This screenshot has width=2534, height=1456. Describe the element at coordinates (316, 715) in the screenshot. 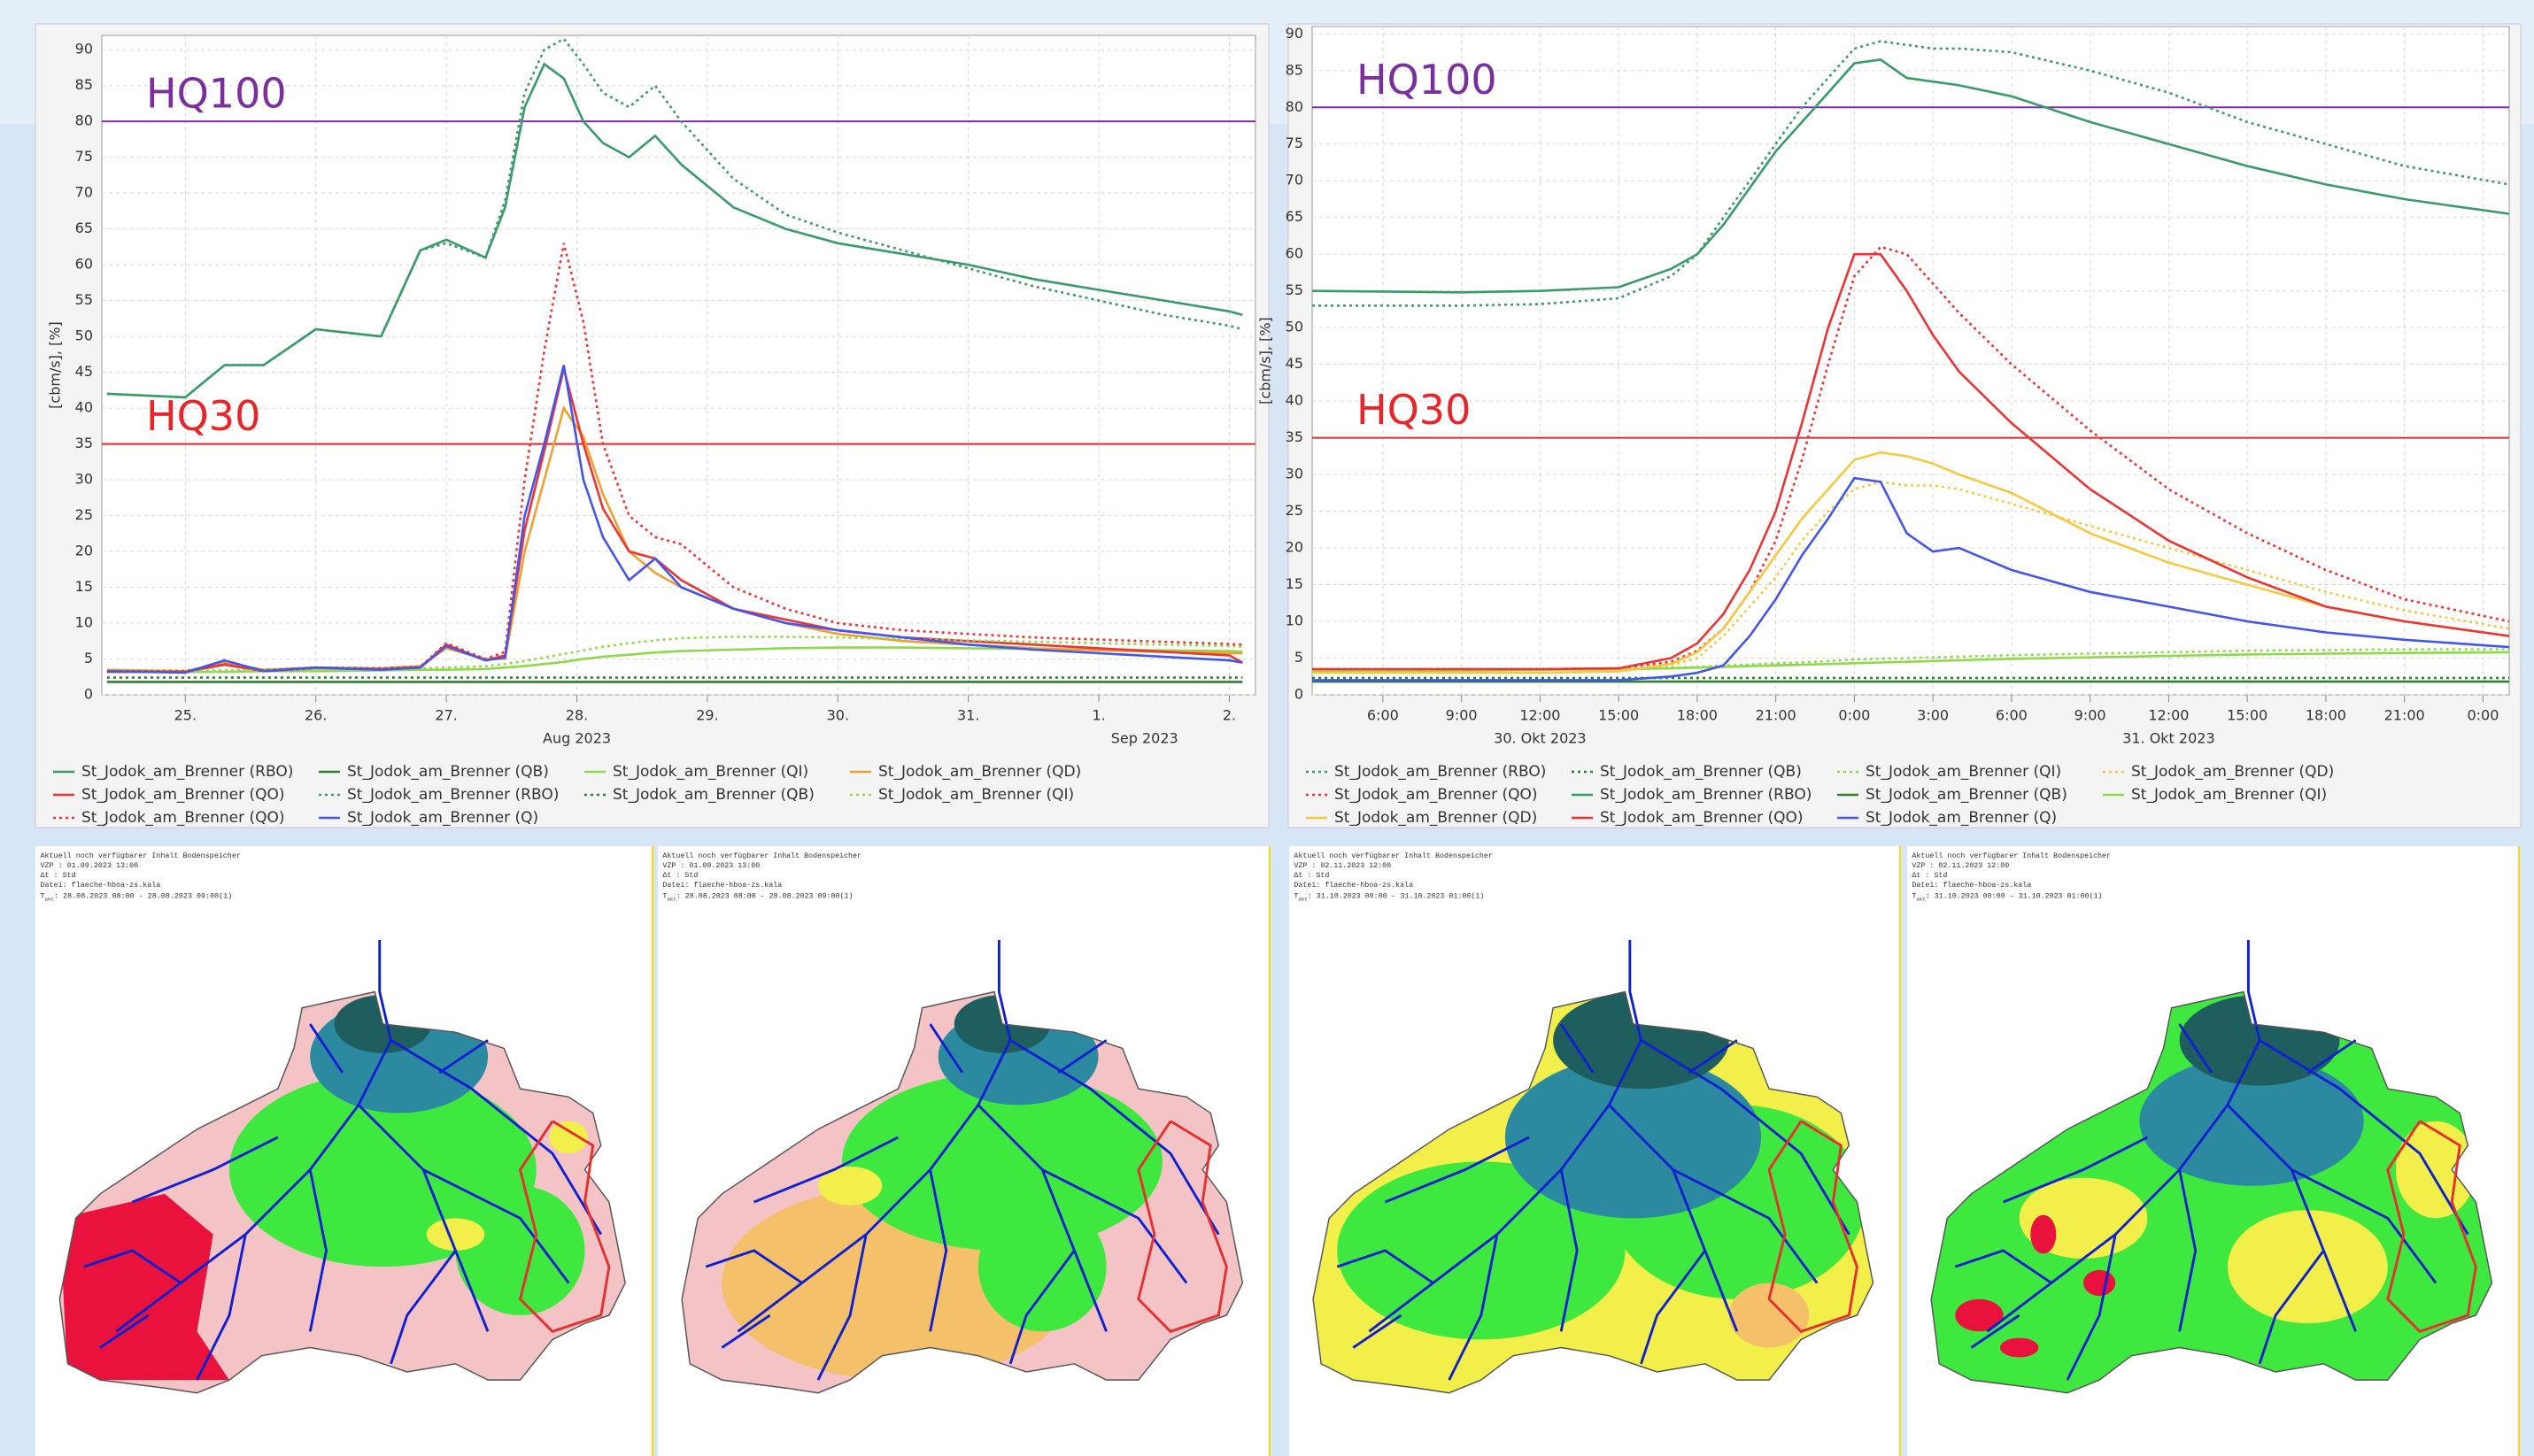

I see `x-tick-label: 26.` at that location.